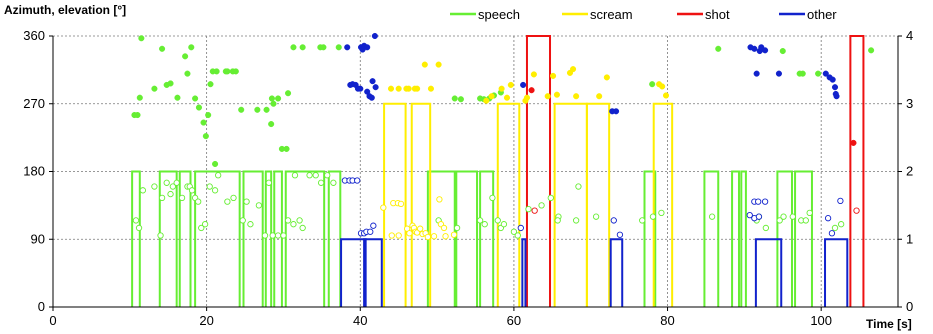 Image resolution: width=933 pixels, height=334 pixels. What do you see at coordinates (821, 320) in the screenshot?
I see `x-tick-label: 100` at bounding box center [821, 320].